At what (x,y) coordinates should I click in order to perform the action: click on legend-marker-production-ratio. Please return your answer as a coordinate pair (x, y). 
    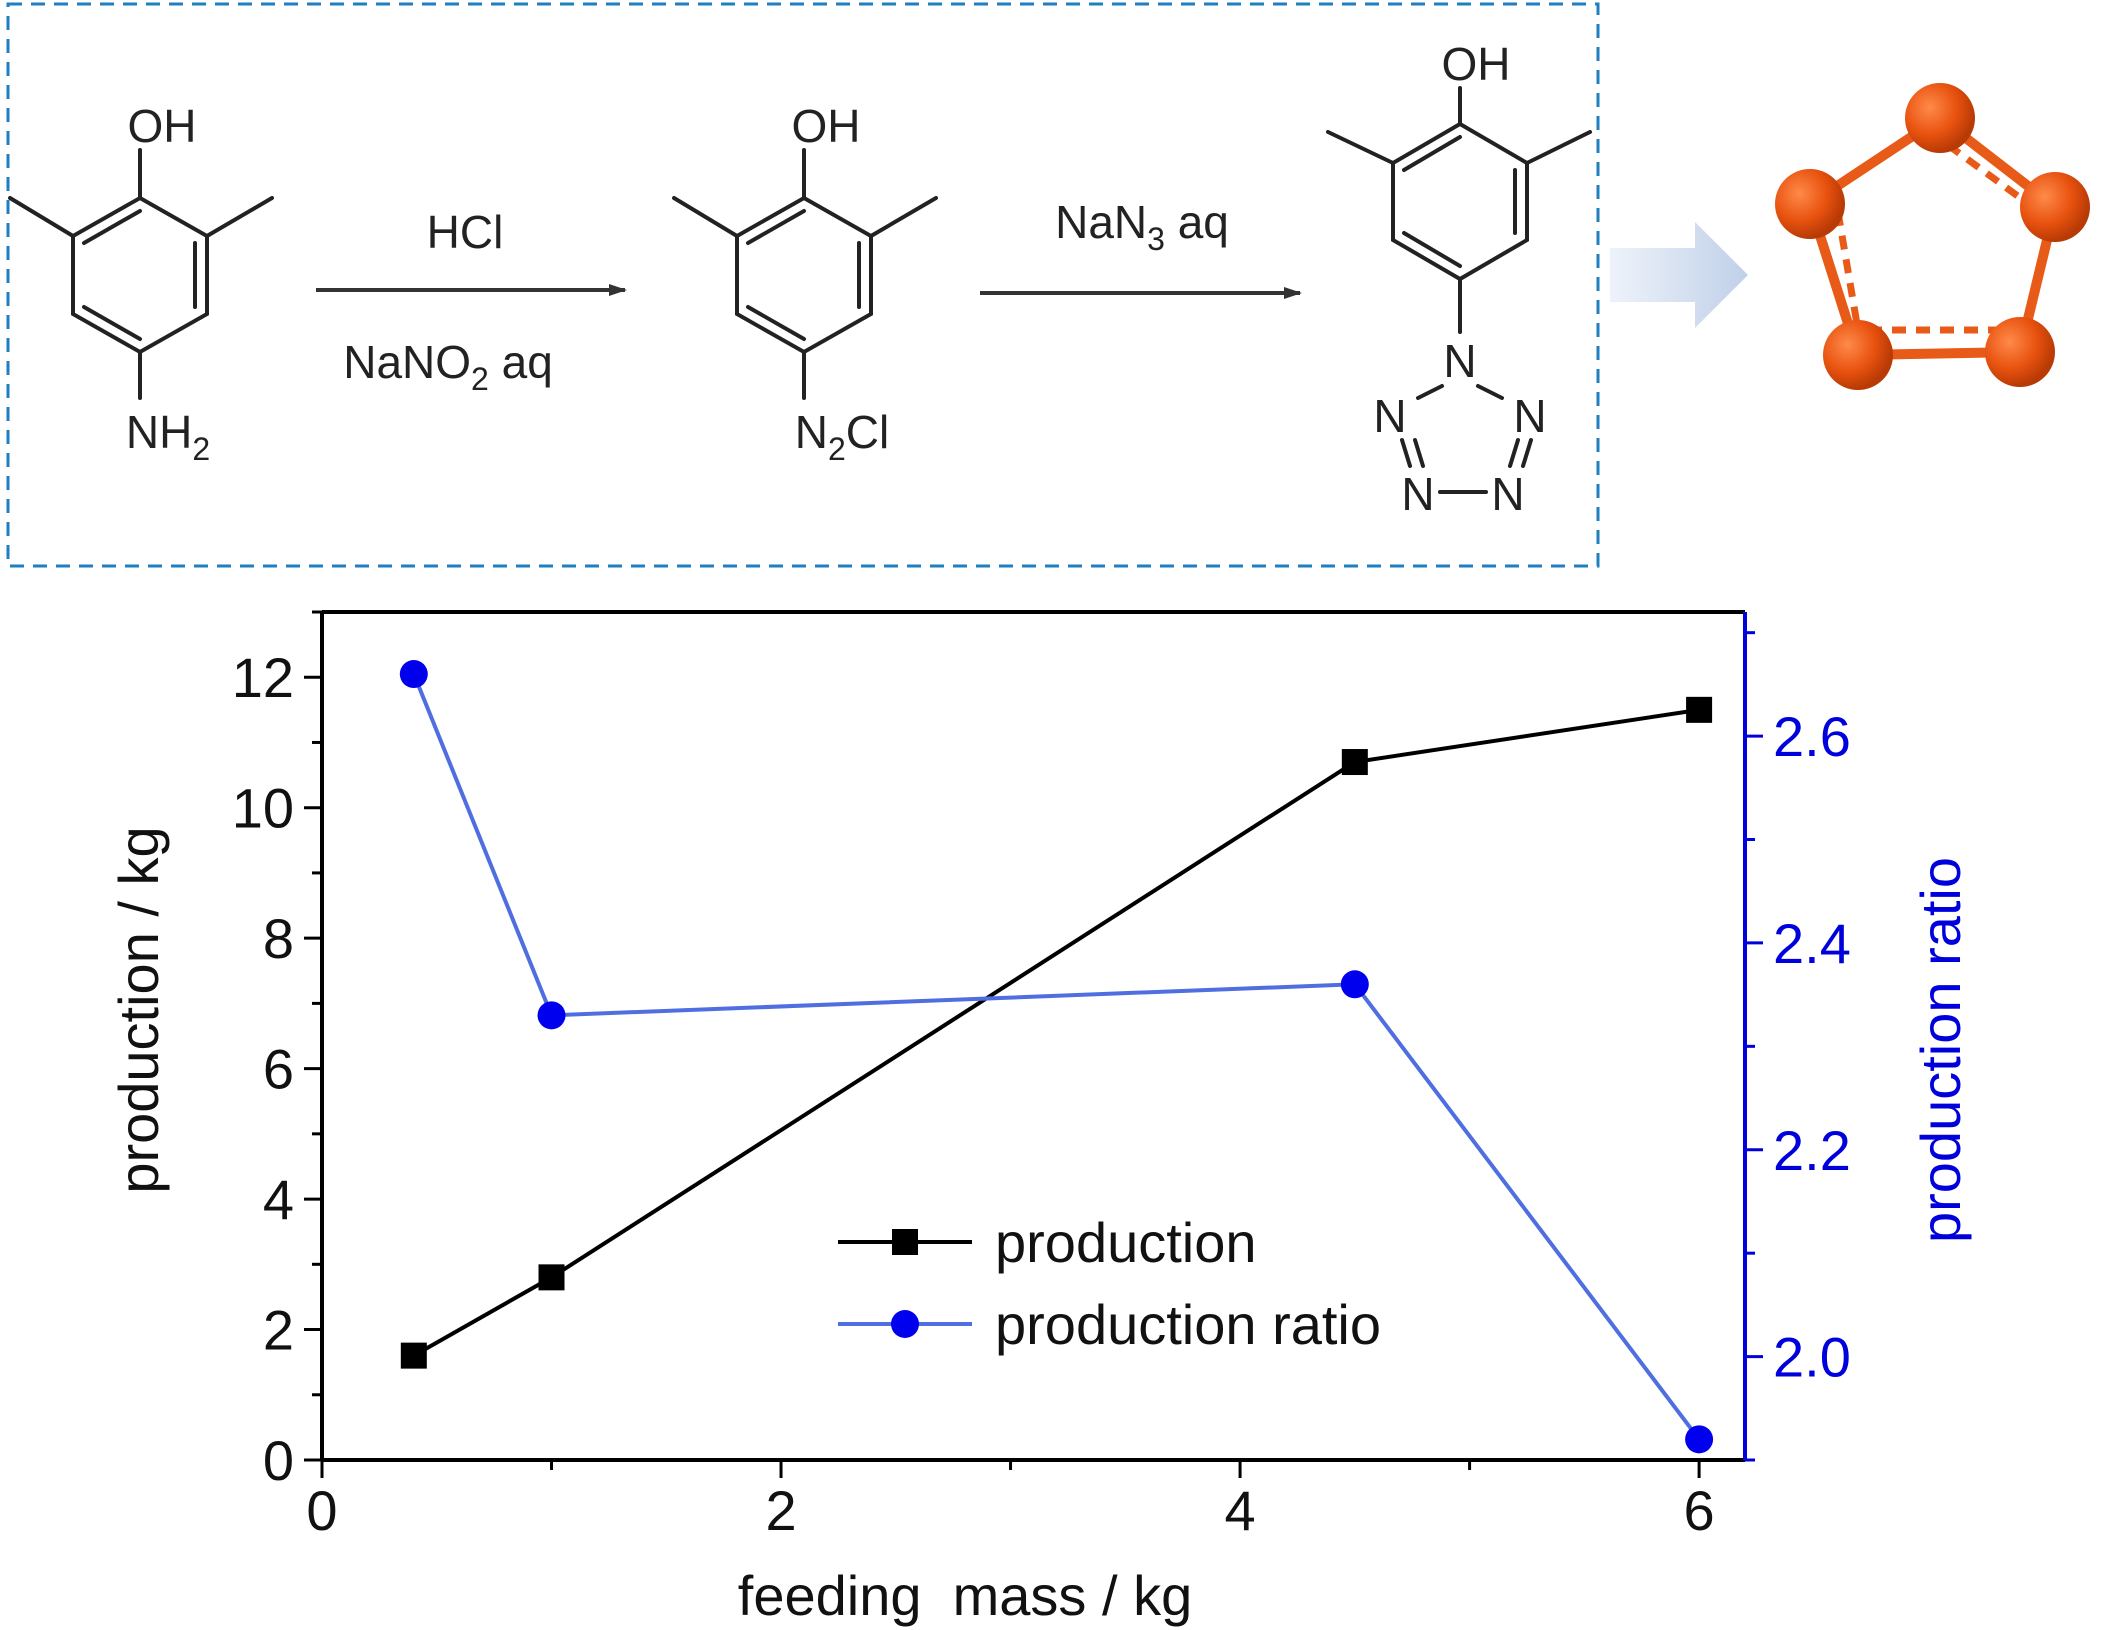
    Looking at the image, I should click on (905, 1324).